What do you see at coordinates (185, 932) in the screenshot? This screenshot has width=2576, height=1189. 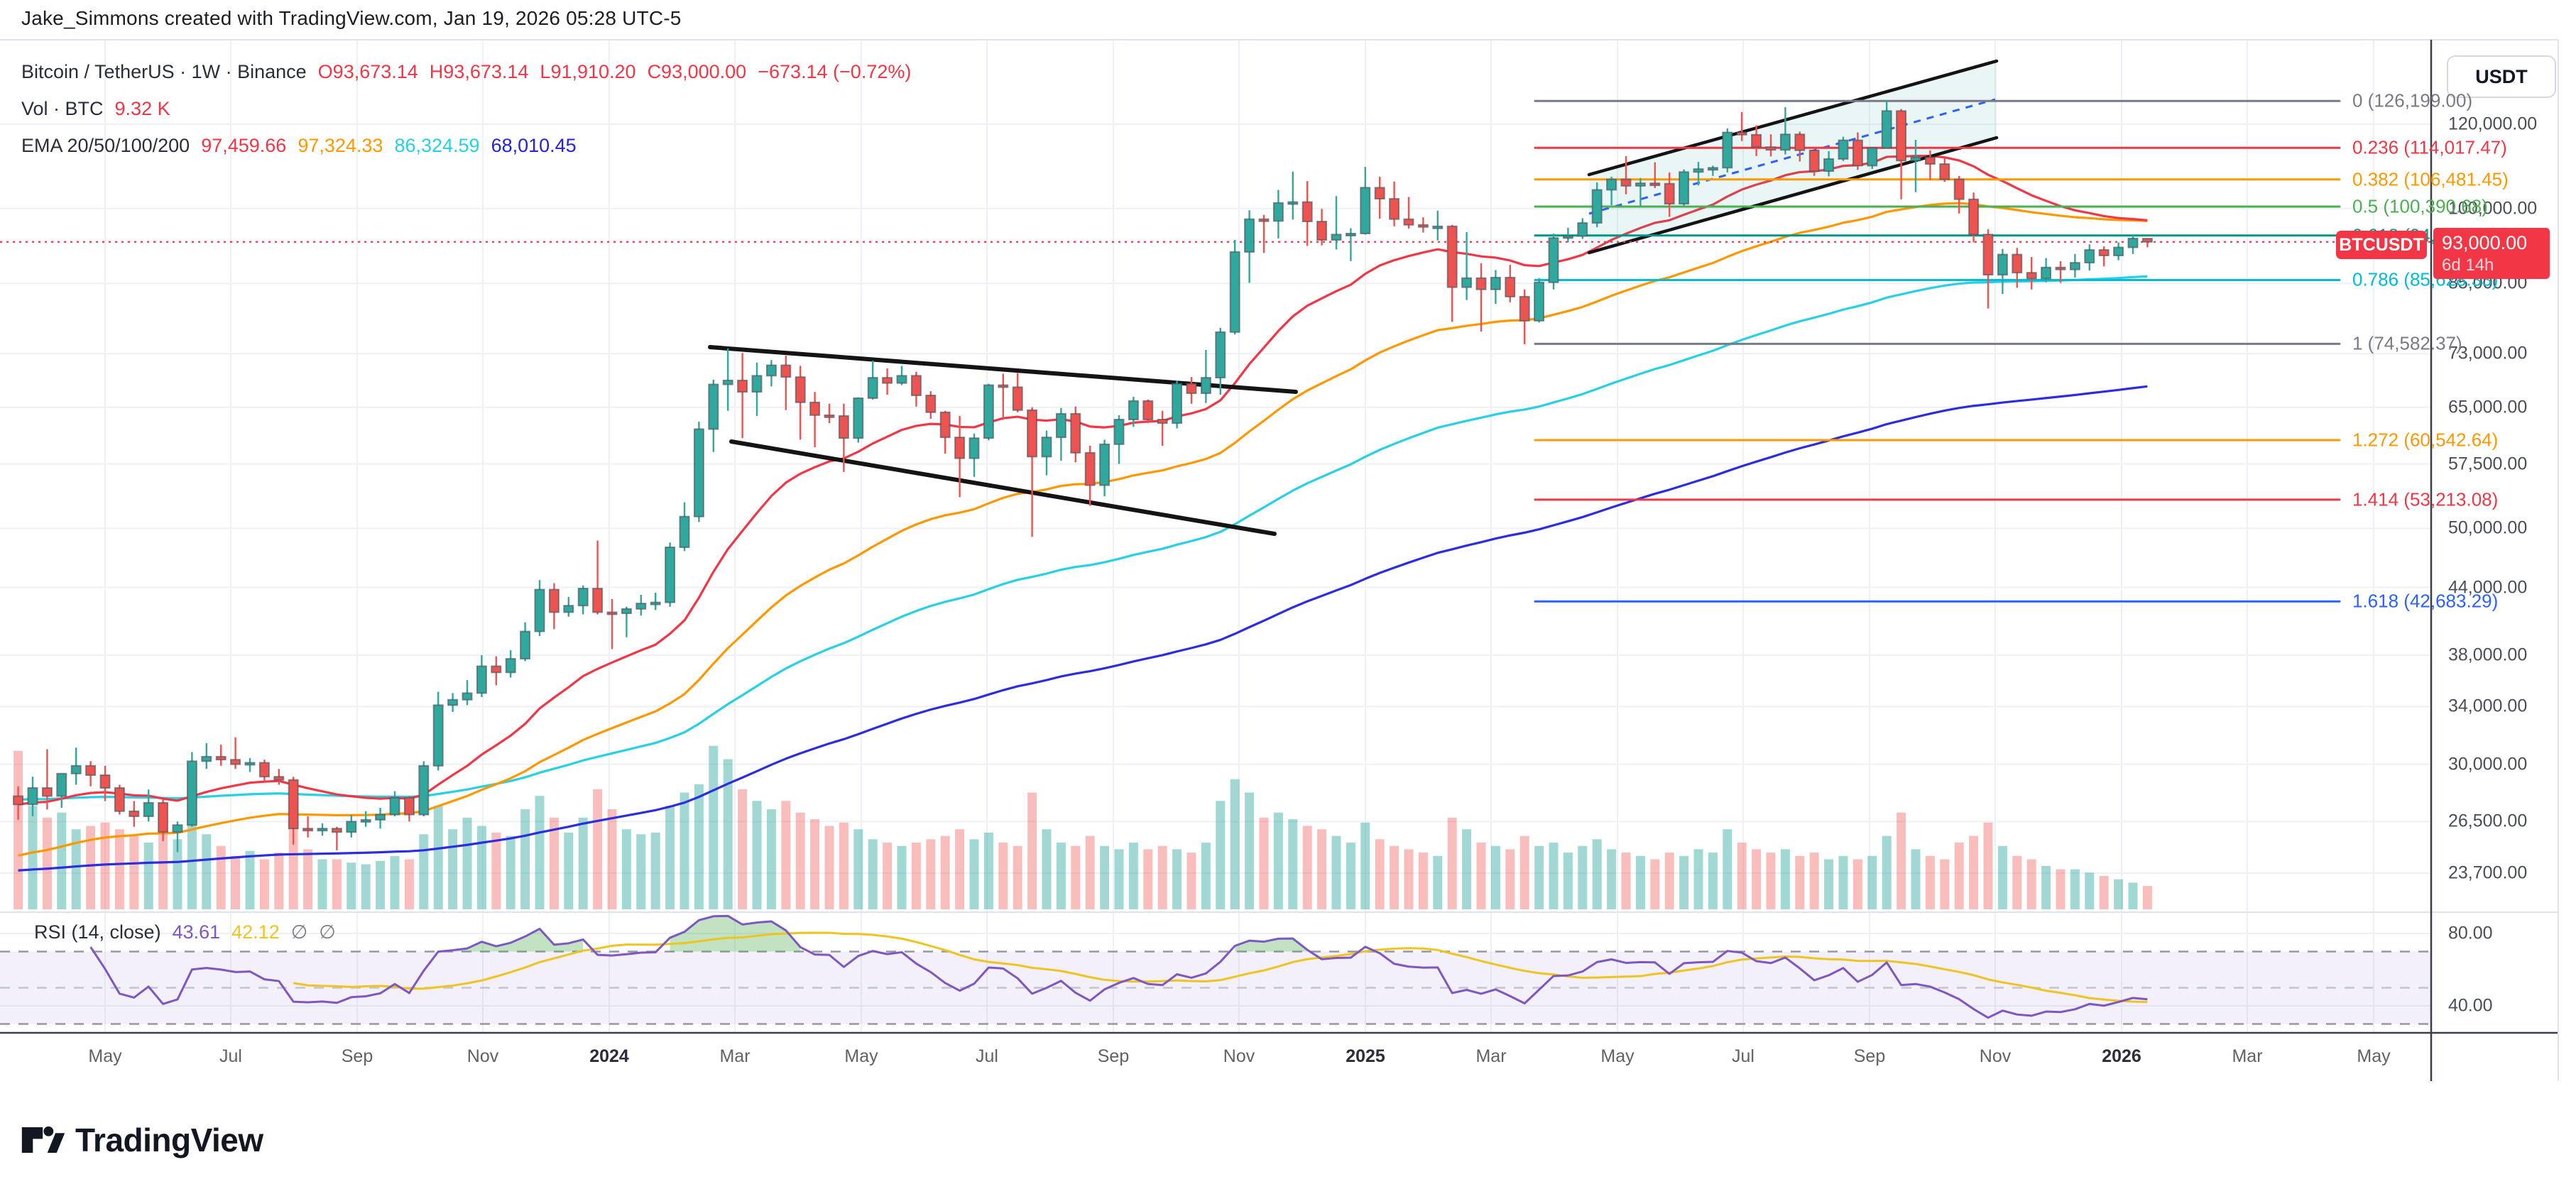 I see `rsi-legend: RSI (14, close) 43.61 42.12 ∅ ∅` at bounding box center [185, 932].